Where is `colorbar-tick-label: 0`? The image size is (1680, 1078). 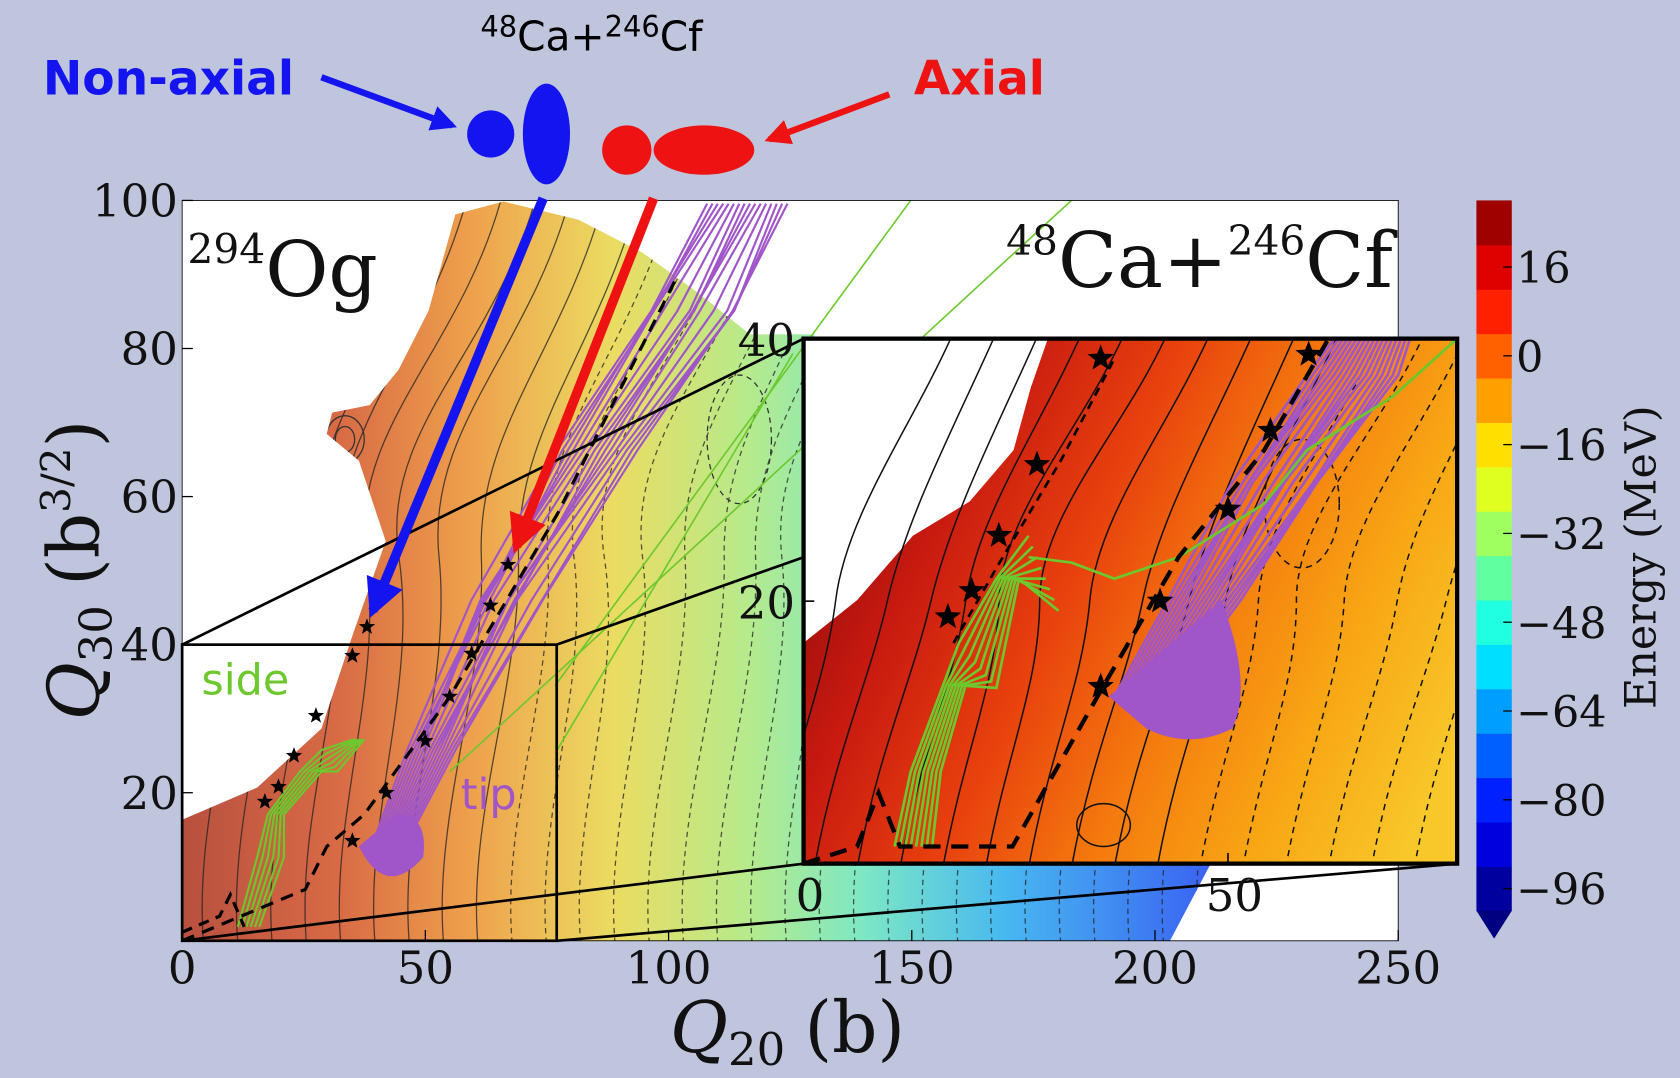 colorbar-tick-label: 0 is located at coordinates (1529, 358).